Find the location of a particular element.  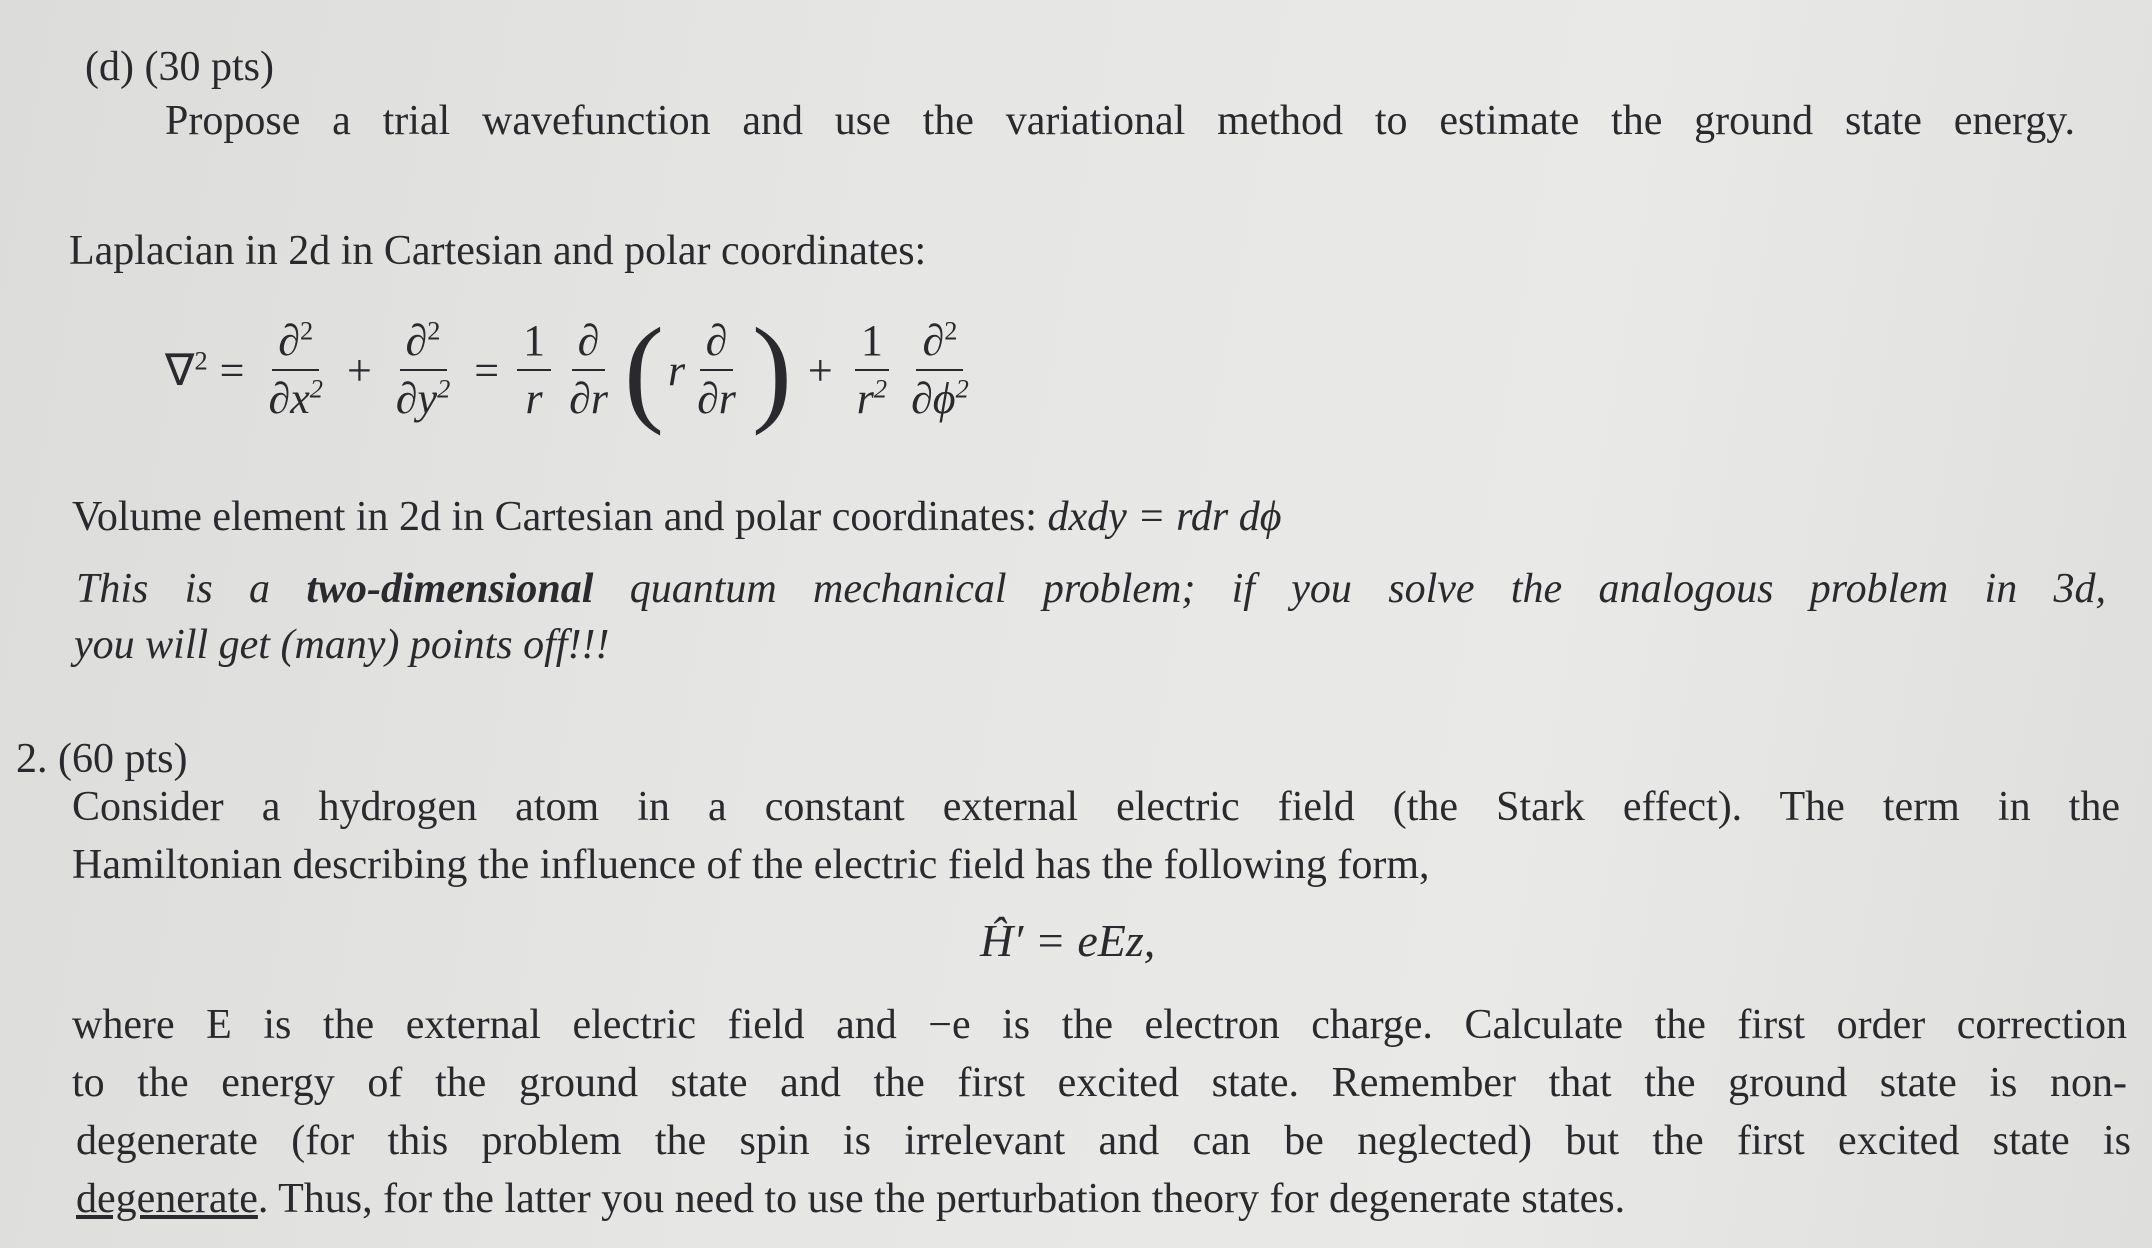

part-d-label: (d) (30 pts) is located at coordinates (179, 67).